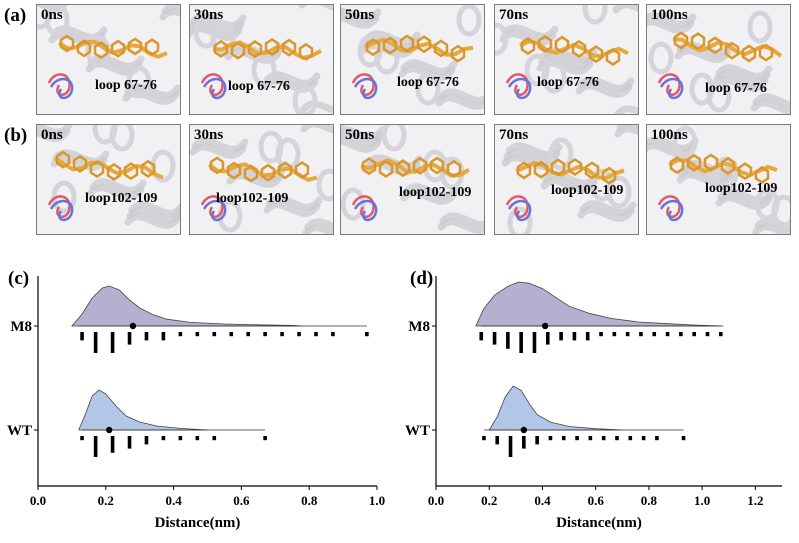 This screenshot has width=799, height=543. Describe the element at coordinates (16, 135) in the screenshot. I see `panel-label-b: (b)` at that location.